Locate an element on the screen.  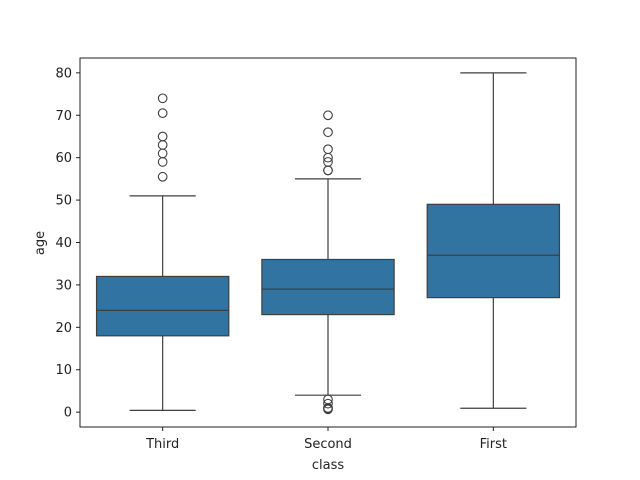
y-axis-label: age is located at coordinates (40, 243).